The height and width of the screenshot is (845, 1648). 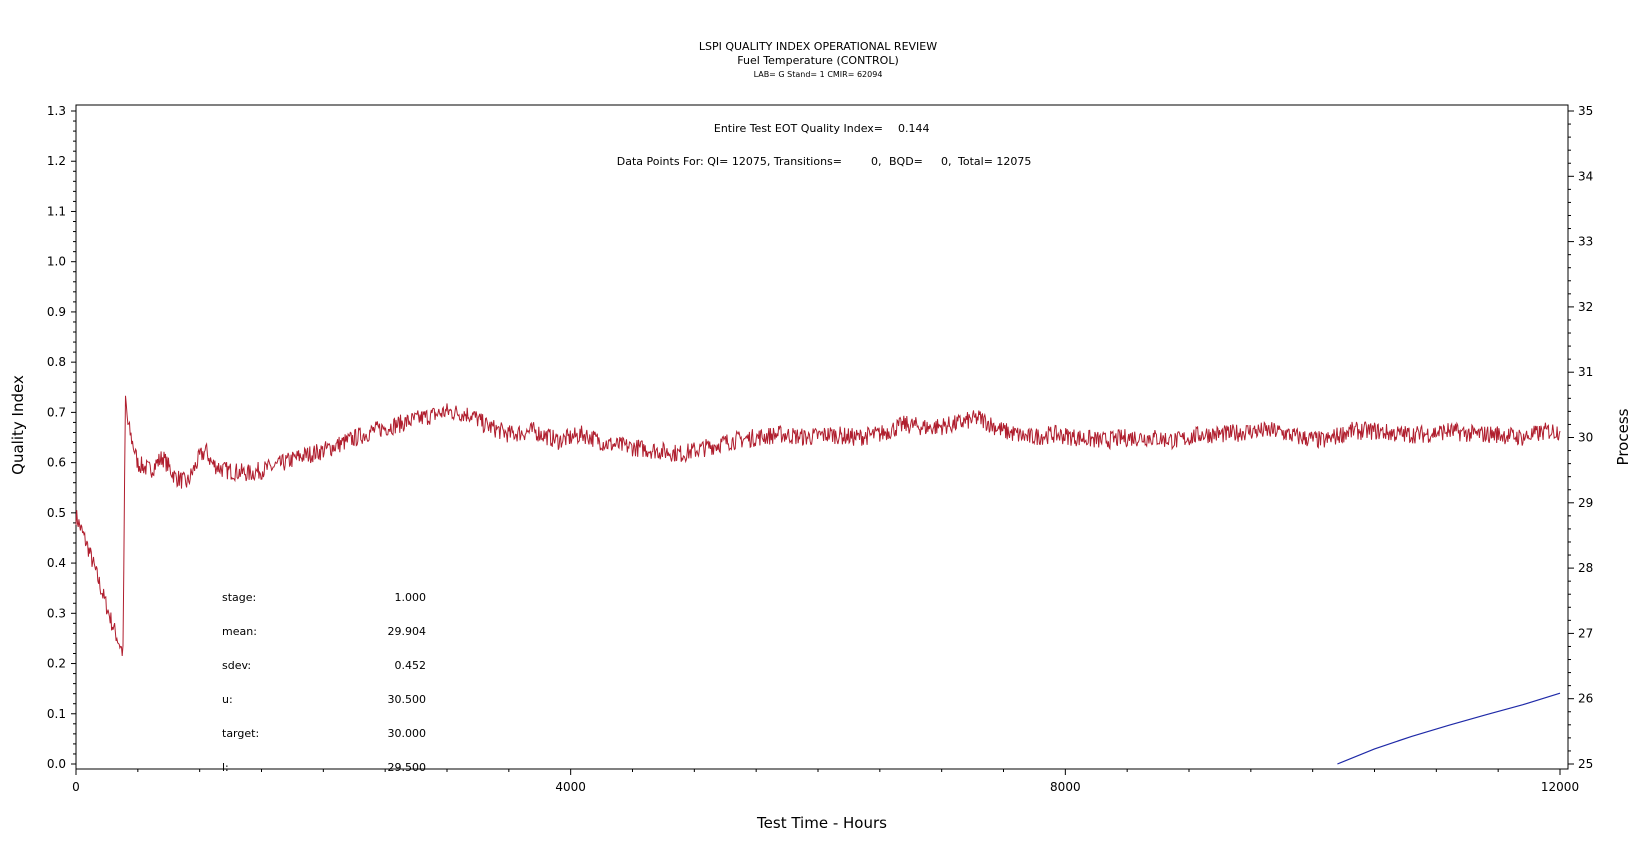 What do you see at coordinates (1585, 176) in the screenshot?
I see `y2-tick-label: 34` at bounding box center [1585, 176].